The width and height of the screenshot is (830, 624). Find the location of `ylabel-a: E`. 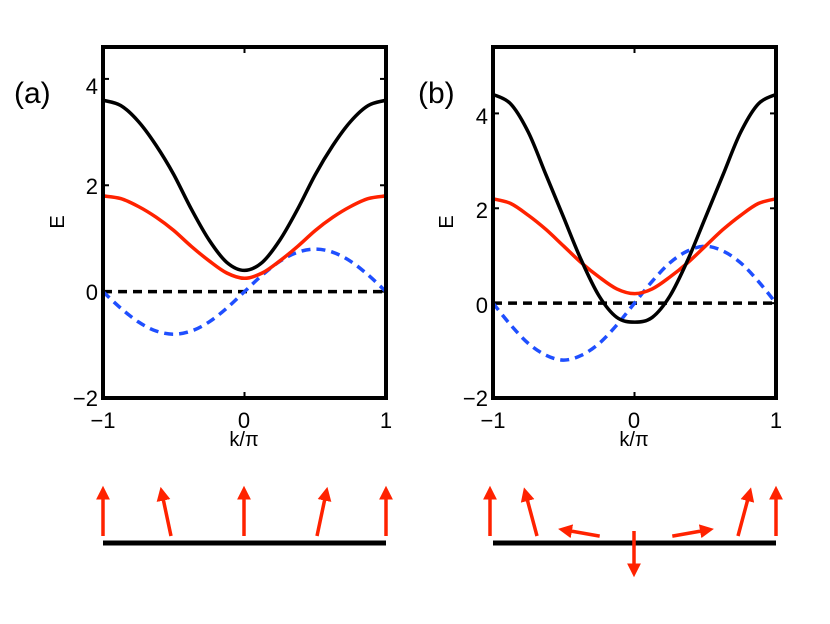

ylabel-a: E is located at coordinates (58, 221).